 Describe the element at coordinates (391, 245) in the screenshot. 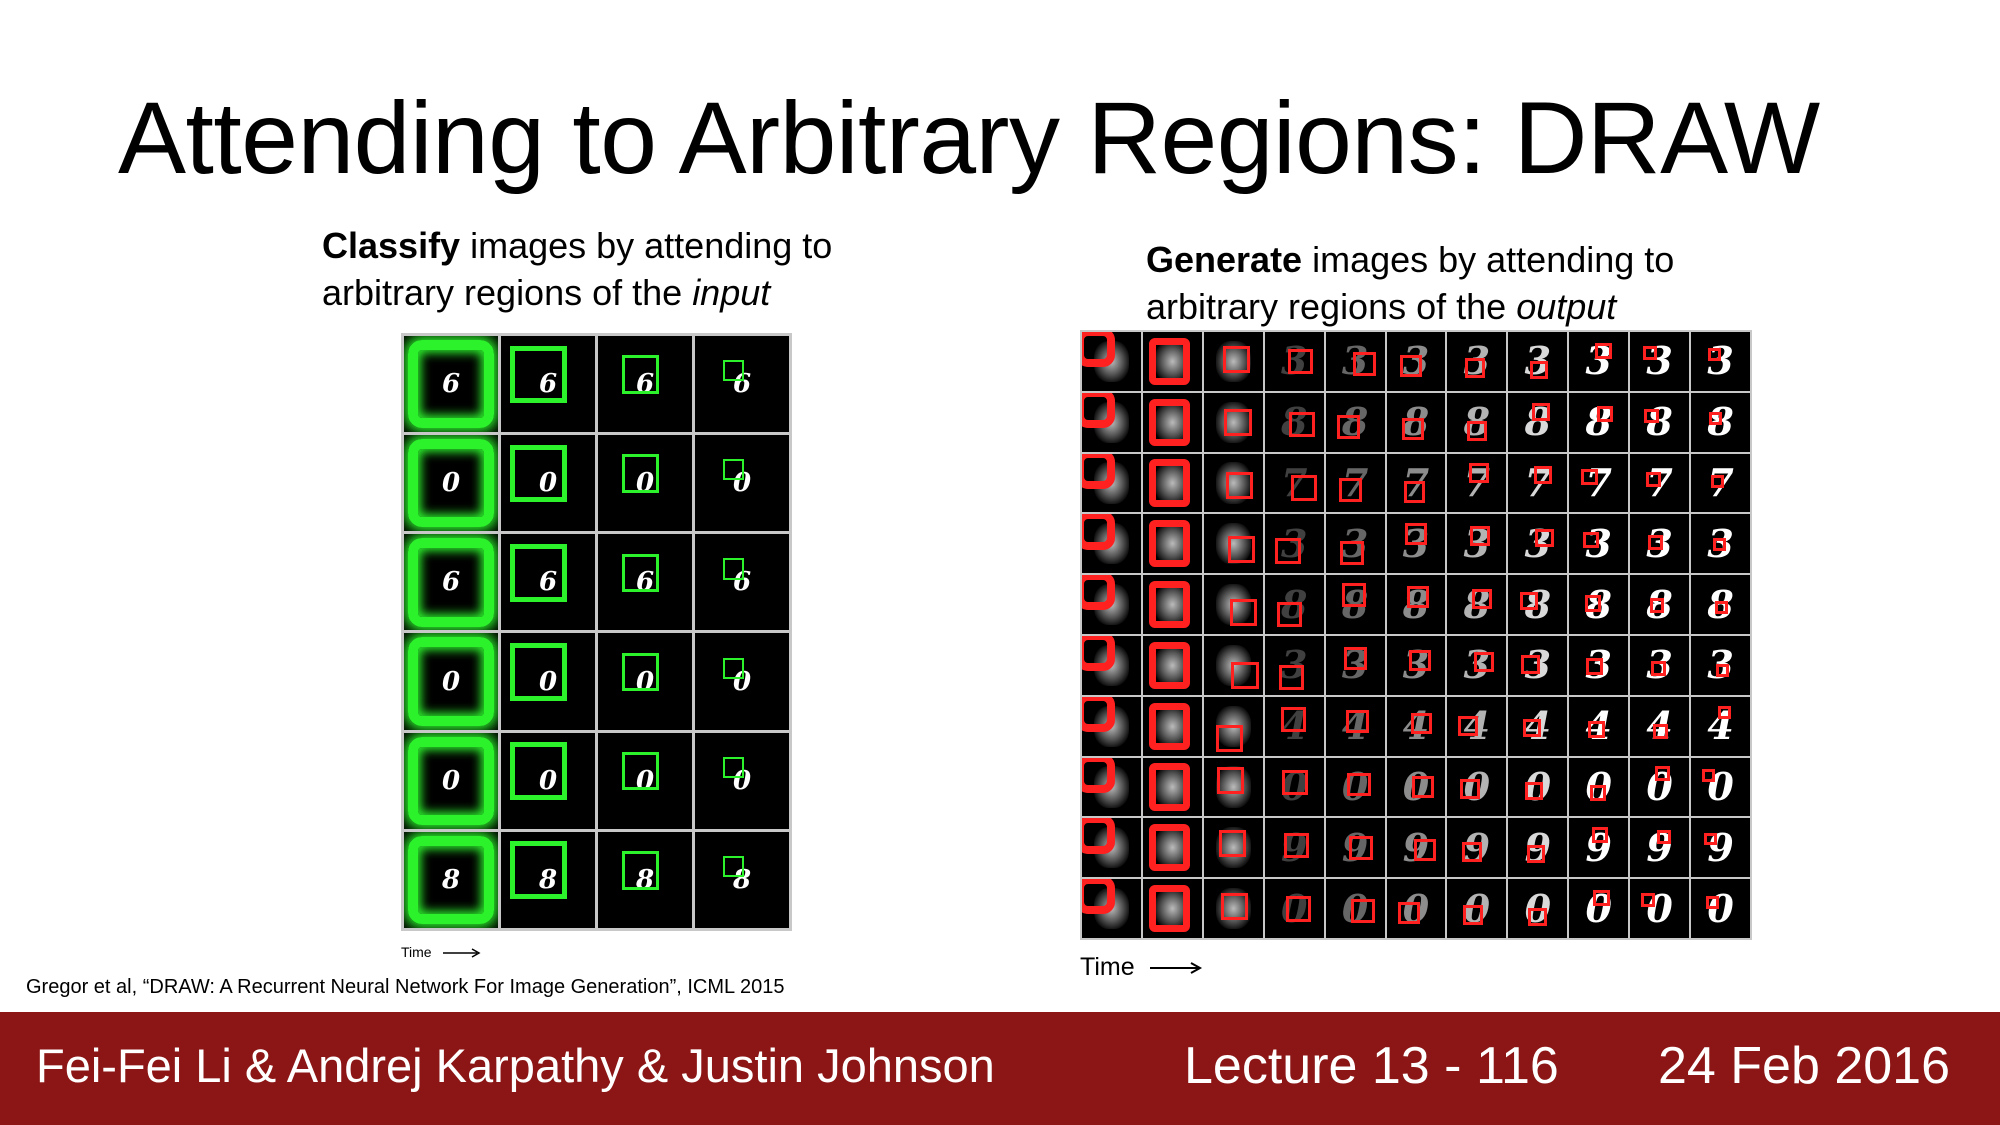

I see `left-caption-bold: Classify` at that location.